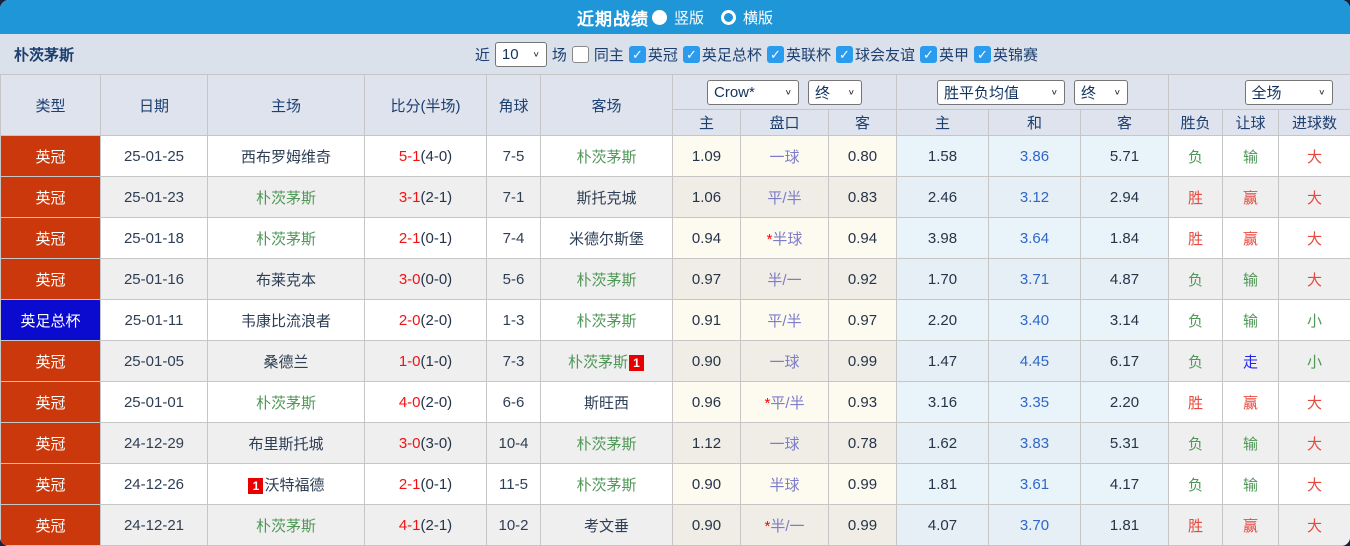  I want to click on league-label: 英冠, so click(662, 55).